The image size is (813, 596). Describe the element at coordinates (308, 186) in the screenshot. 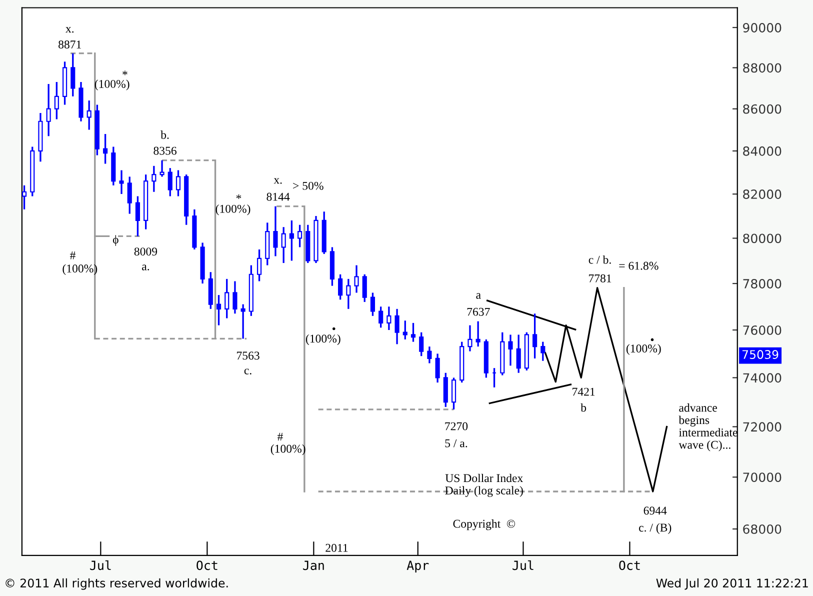

I see `annotation: > 50%` at that location.